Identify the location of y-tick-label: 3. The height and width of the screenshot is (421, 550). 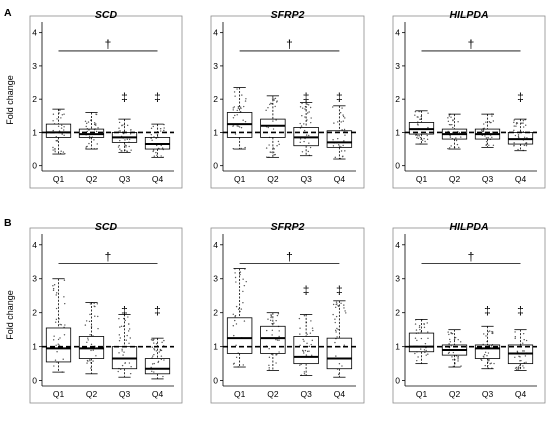
(34, 279).